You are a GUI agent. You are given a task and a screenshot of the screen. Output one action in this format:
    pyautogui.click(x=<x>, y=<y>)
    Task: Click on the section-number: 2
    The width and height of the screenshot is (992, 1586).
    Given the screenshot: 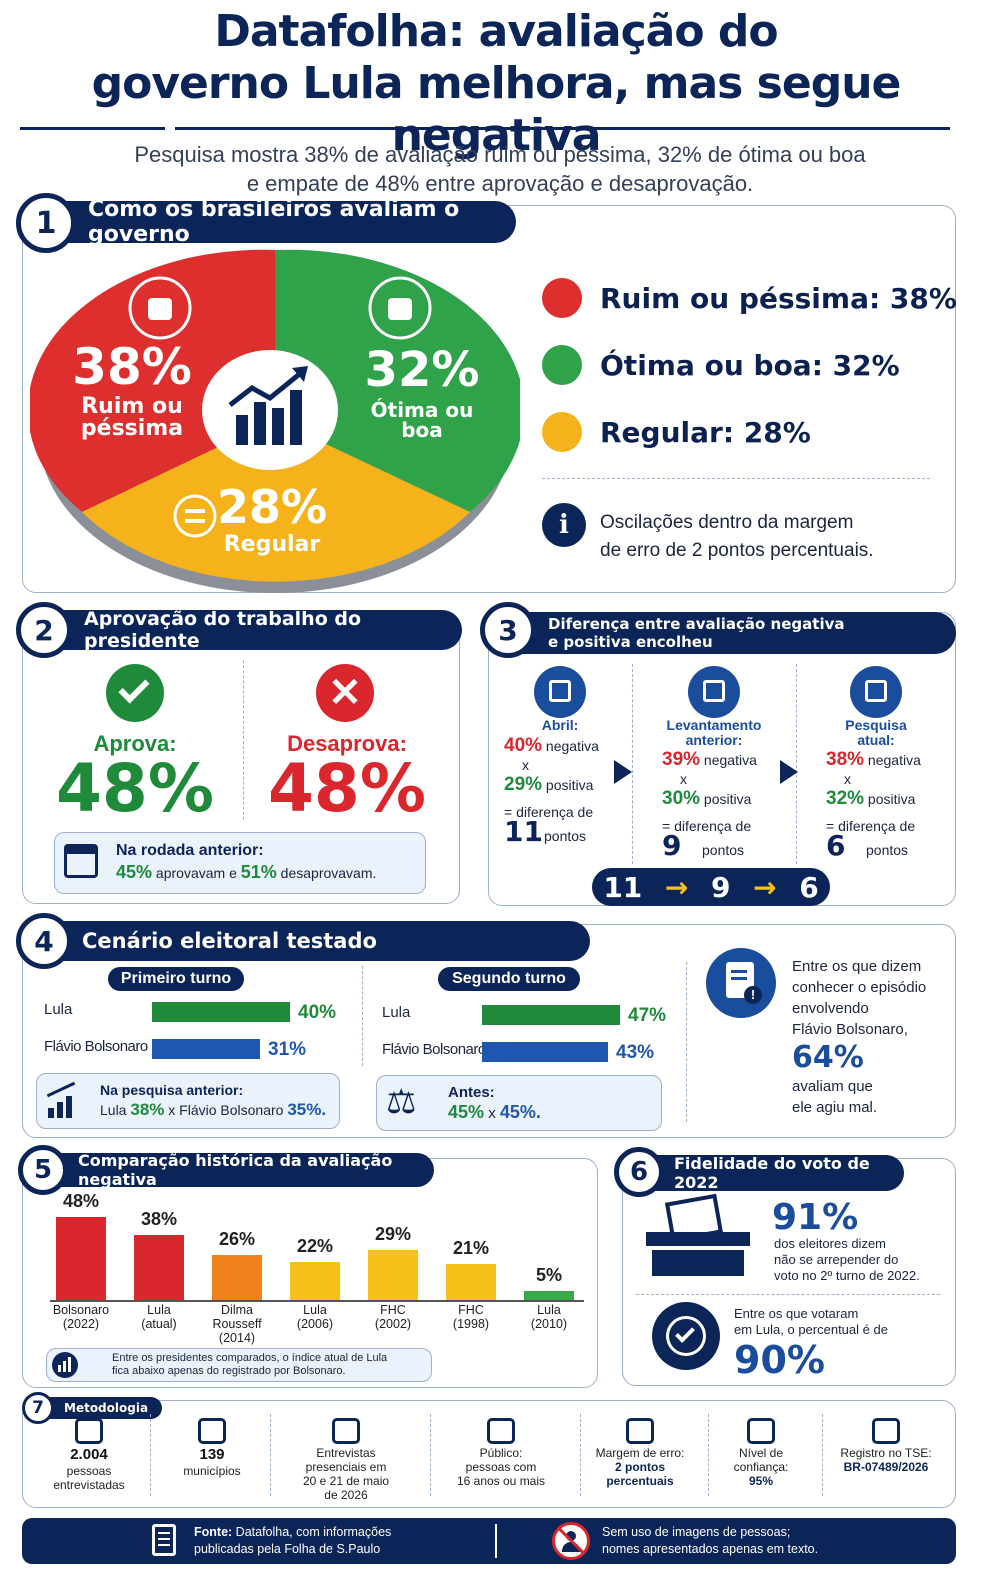 What is the action you would take?
    pyautogui.click(x=44, y=630)
    